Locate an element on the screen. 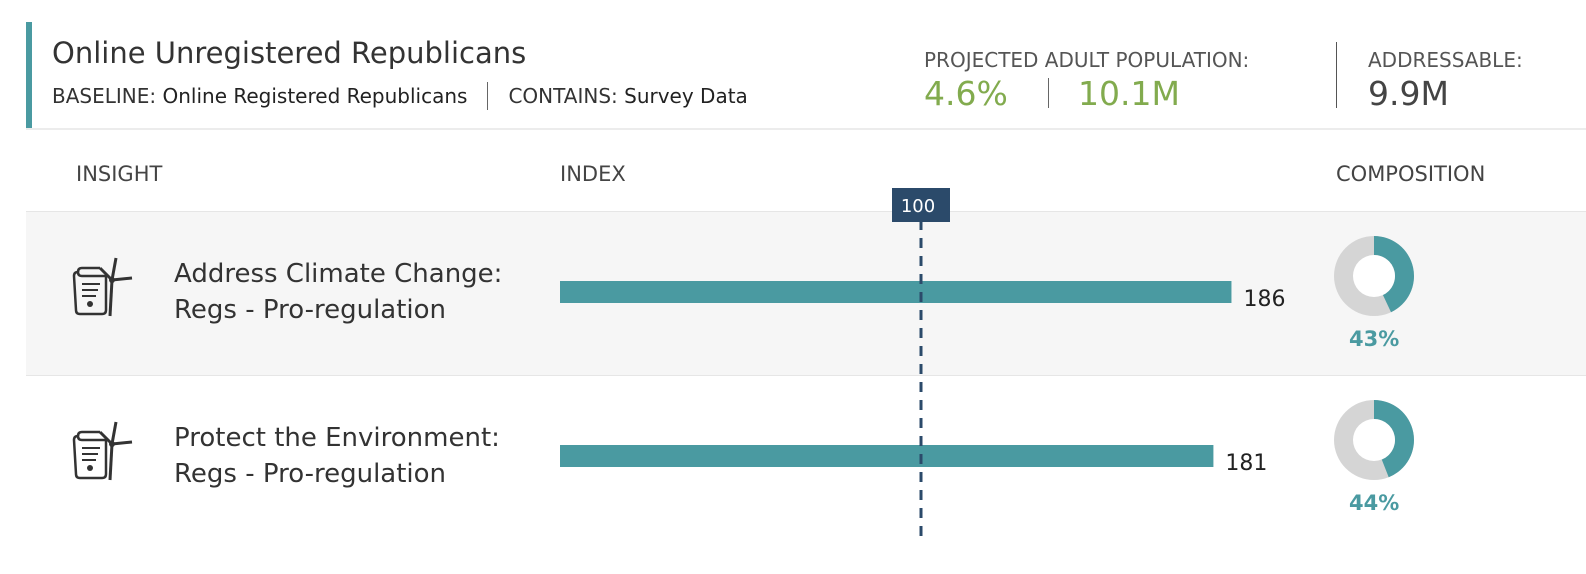 The image size is (1586, 574). column-header-index: INDEX is located at coordinates (593, 174).